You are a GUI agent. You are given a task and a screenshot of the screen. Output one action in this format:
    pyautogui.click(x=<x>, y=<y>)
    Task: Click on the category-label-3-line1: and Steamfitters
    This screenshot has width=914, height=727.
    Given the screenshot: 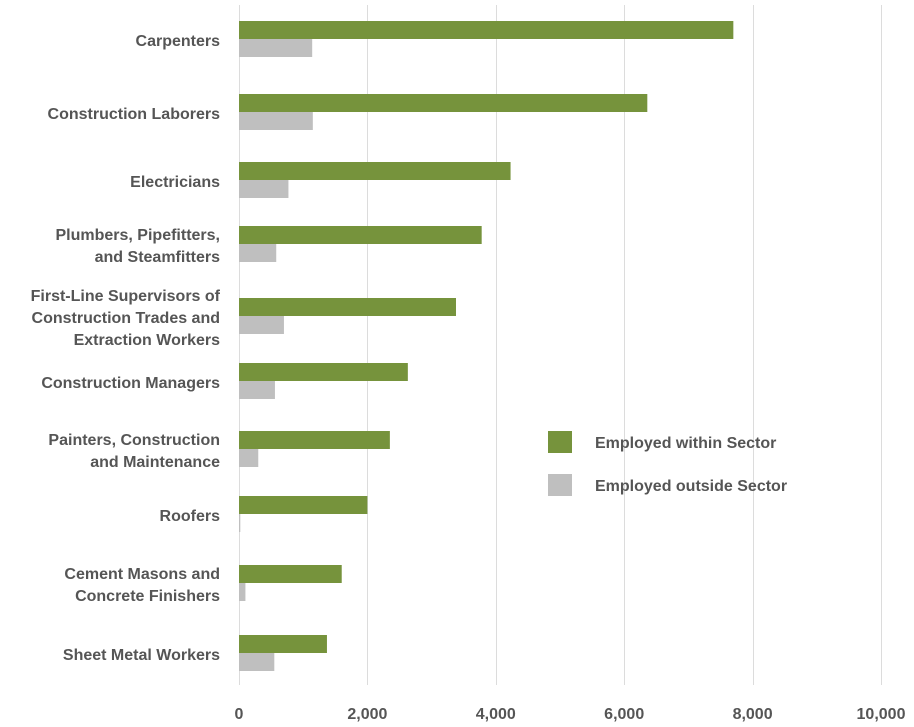 What is the action you would take?
    pyautogui.click(x=157, y=257)
    